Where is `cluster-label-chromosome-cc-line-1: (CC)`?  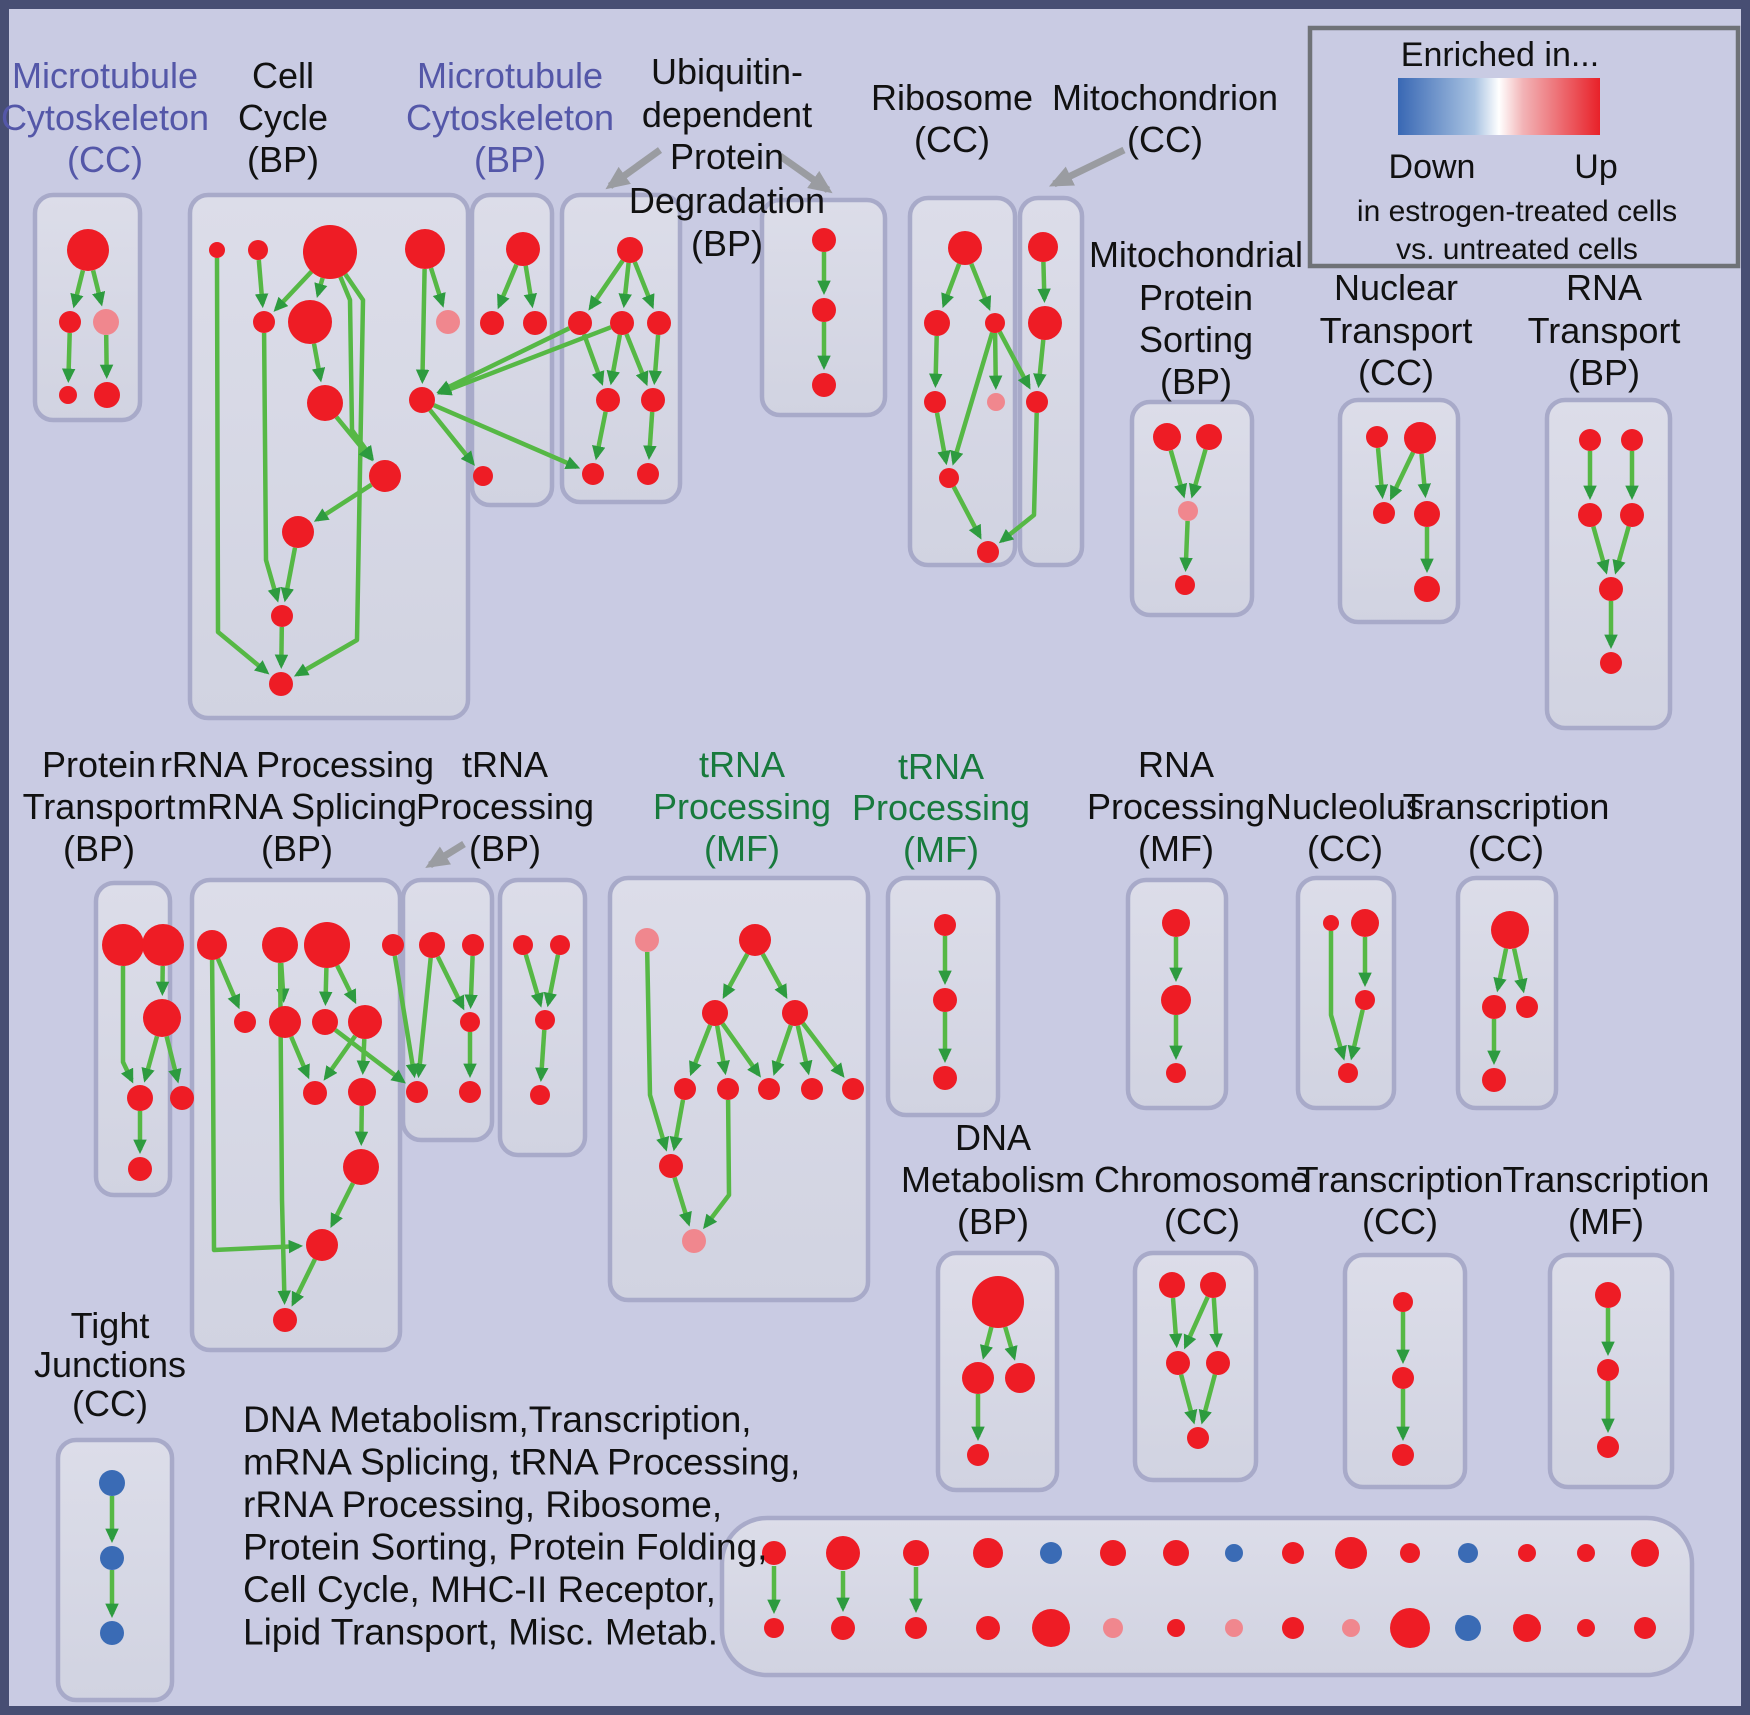 cluster-label-chromosome-cc-line-1: (CC) is located at coordinates (1202, 1221).